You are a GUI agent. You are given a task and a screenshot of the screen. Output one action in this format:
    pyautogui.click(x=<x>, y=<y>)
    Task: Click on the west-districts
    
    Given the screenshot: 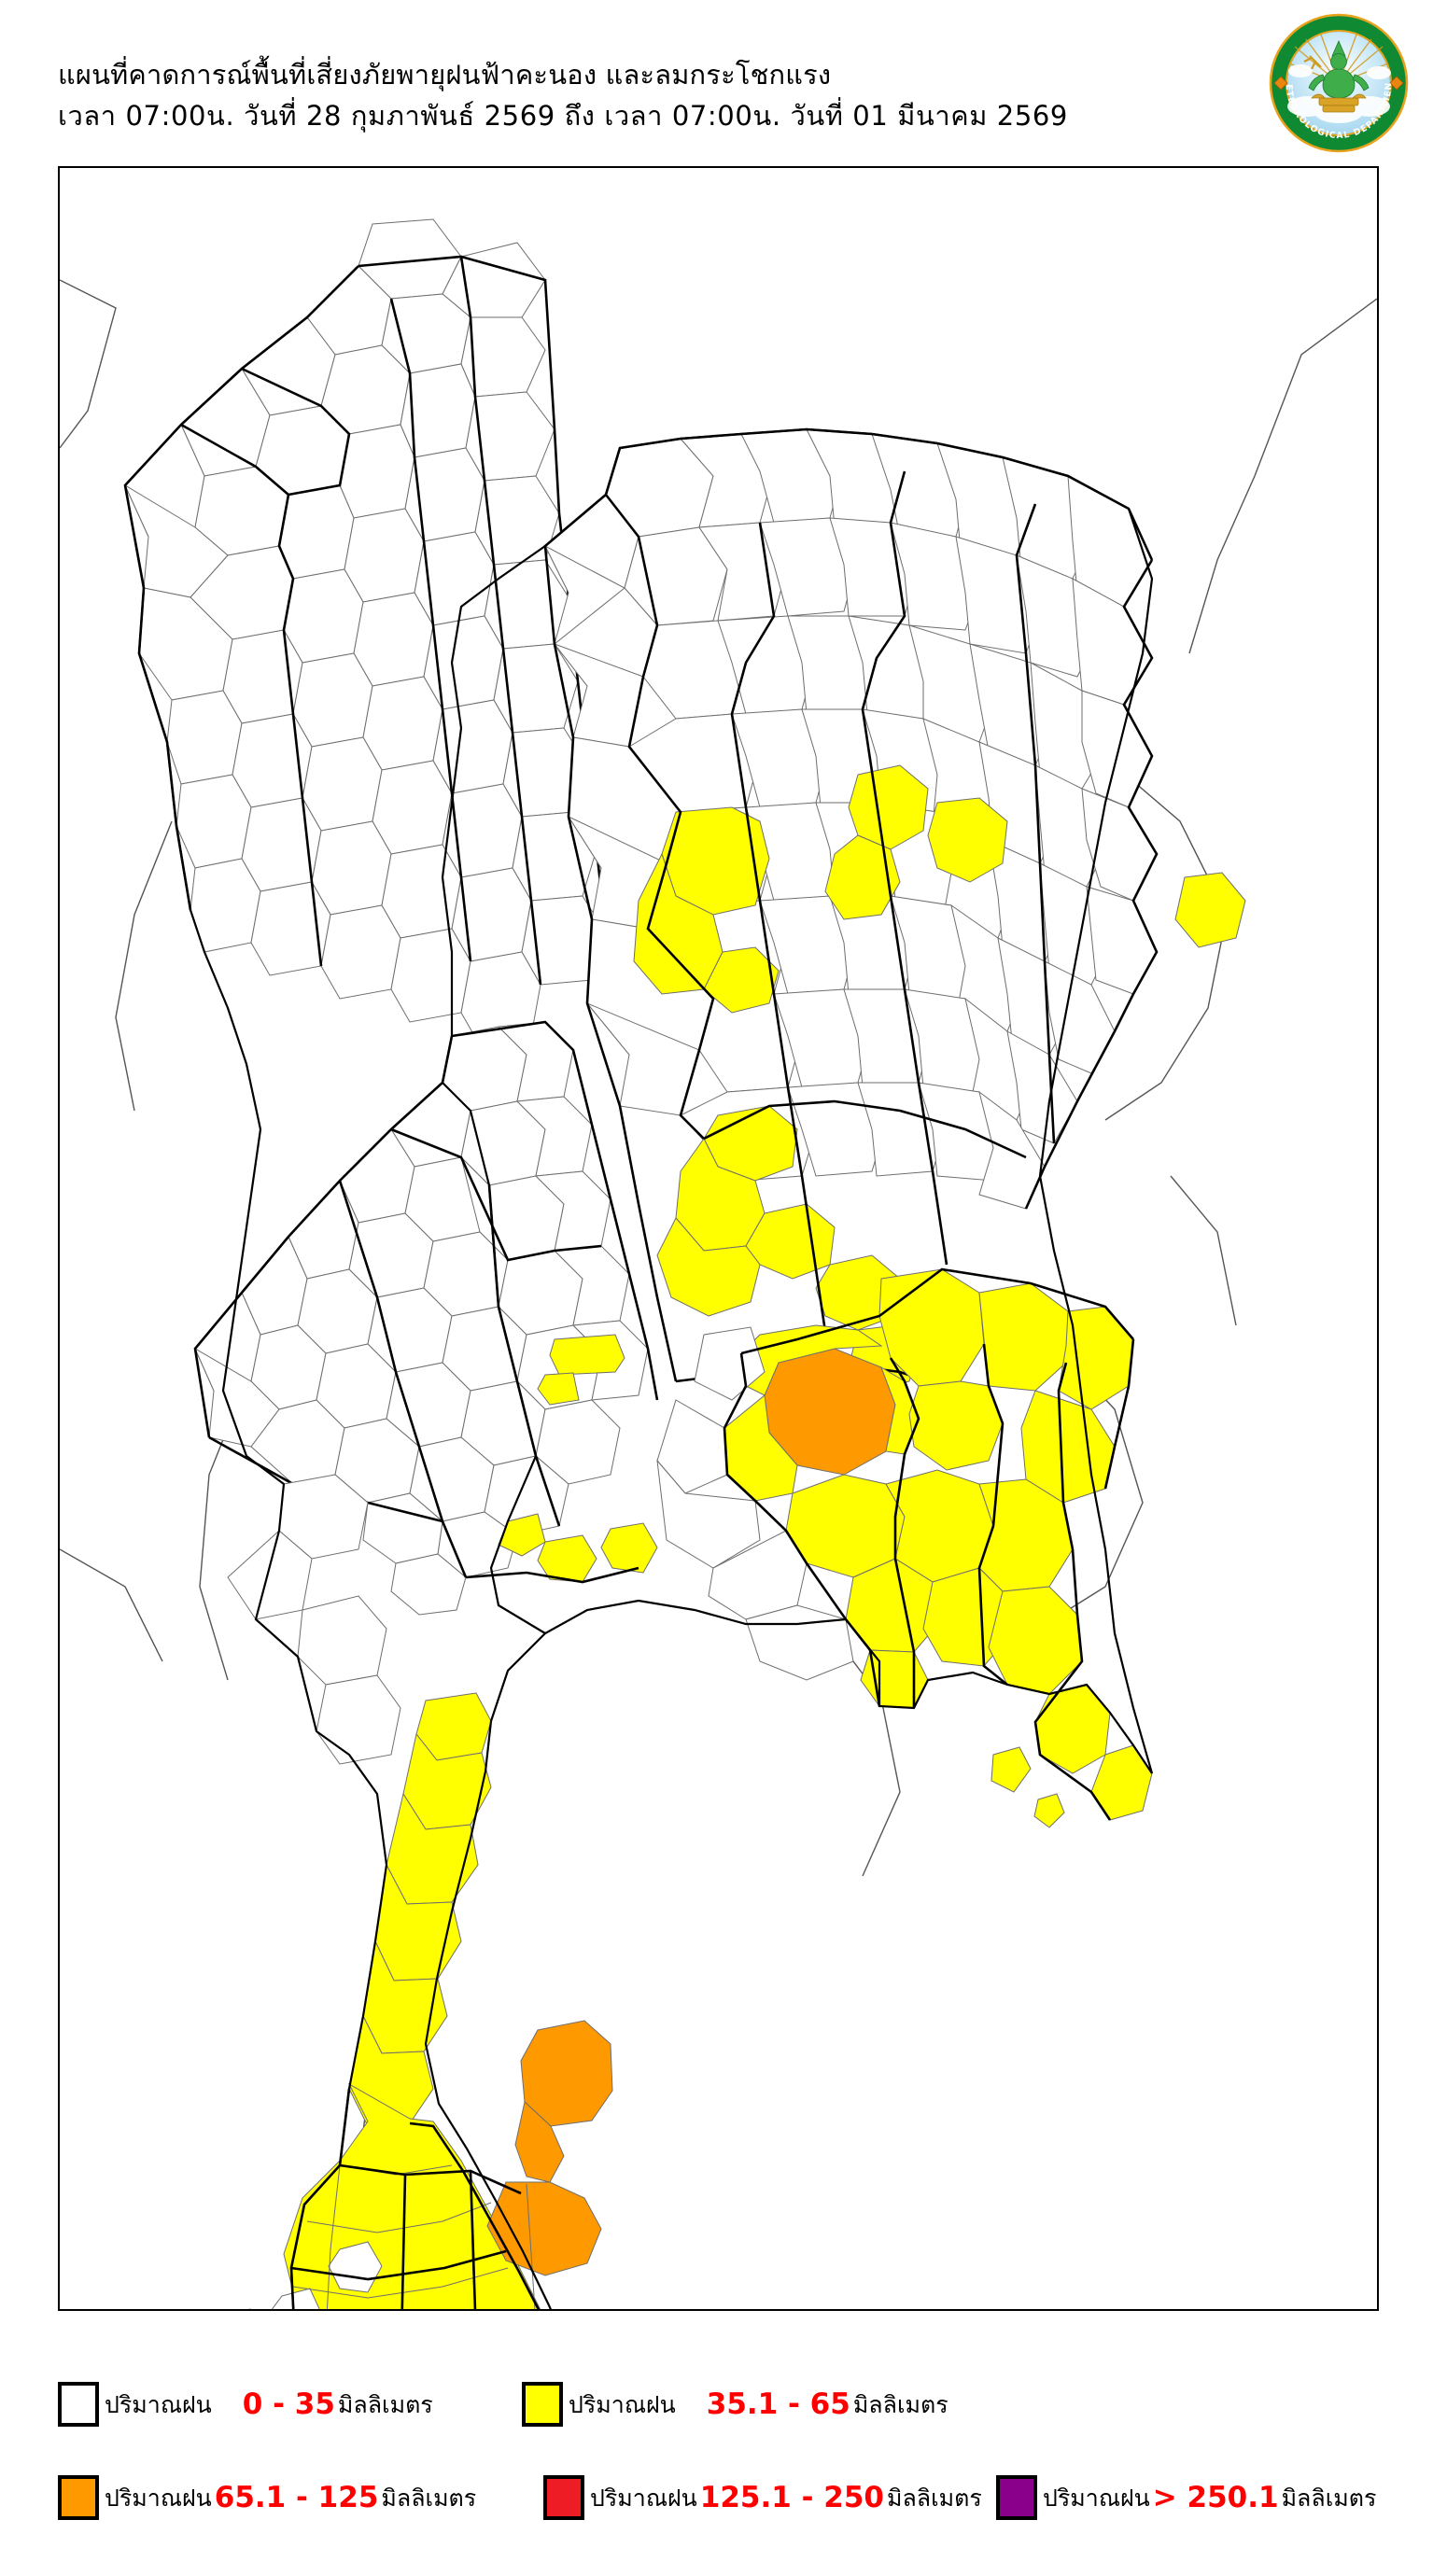 What is the action you would take?
    pyautogui.click(x=314, y=1619)
    